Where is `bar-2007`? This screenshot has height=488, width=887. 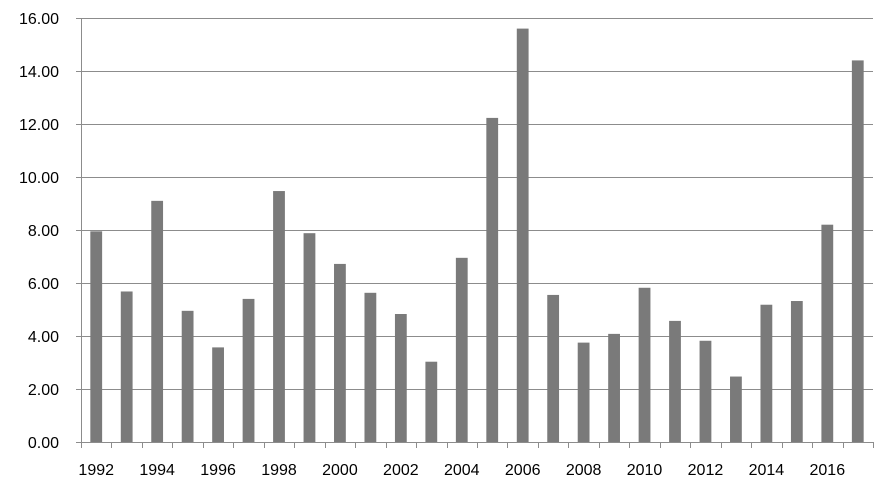 bar-2007 is located at coordinates (553, 368).